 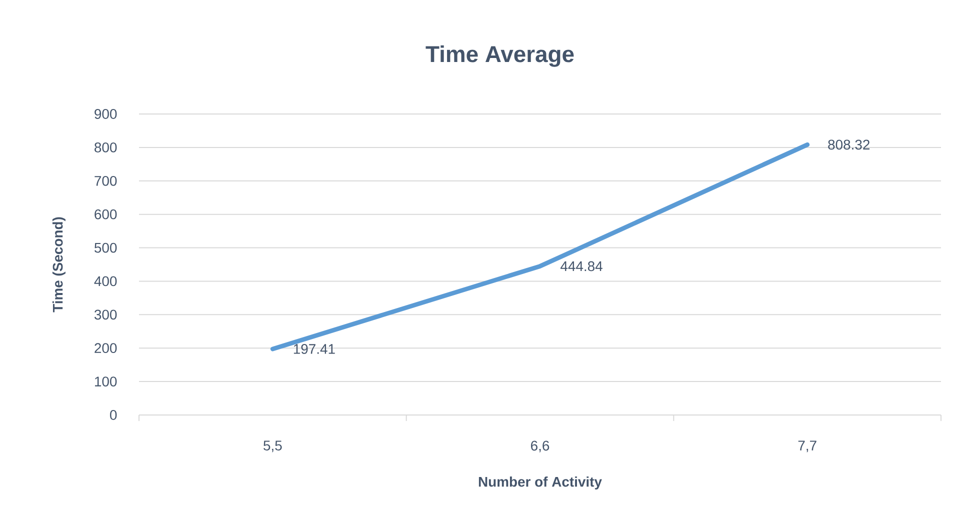 What do you see at coordinates (807, 446) in the screenshot?
I see `x-tick-label: 7,7` at bounding box center [807, 446].